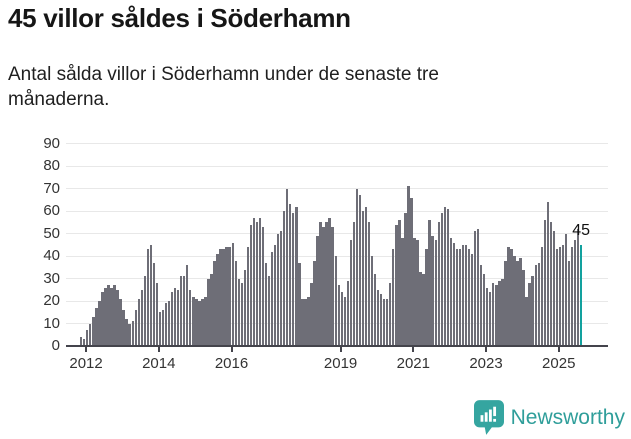 The image size is (631, 439). What do you see at coordinates (51, 188) in the screenshot?
I see `y-axis-label: 70` at bounding box center [51, 188].